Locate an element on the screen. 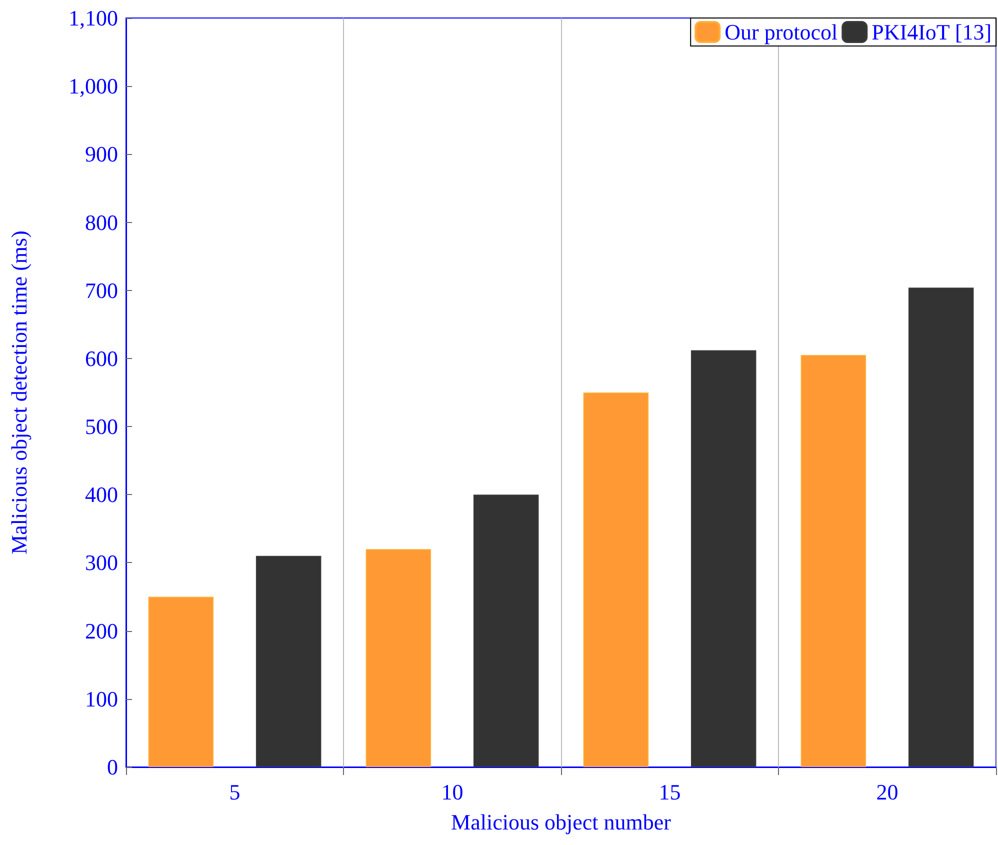 This screenshot has height=845, width=998. y-tick-label: 500 is located at coordinates (101, 427).